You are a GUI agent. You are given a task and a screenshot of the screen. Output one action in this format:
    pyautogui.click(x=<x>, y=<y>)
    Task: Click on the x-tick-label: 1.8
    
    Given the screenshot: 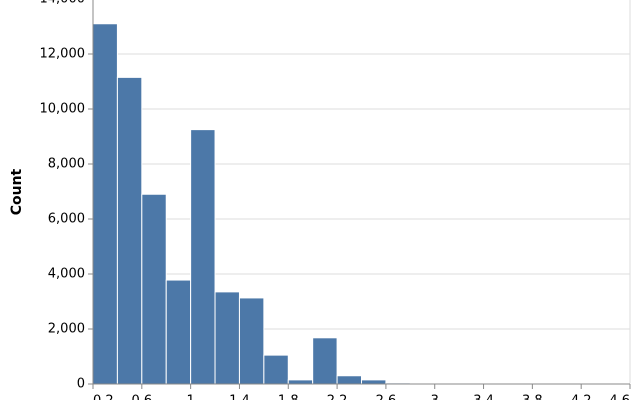 What is the action you would take?
    pyautogui.click(x=288, y=397)
    